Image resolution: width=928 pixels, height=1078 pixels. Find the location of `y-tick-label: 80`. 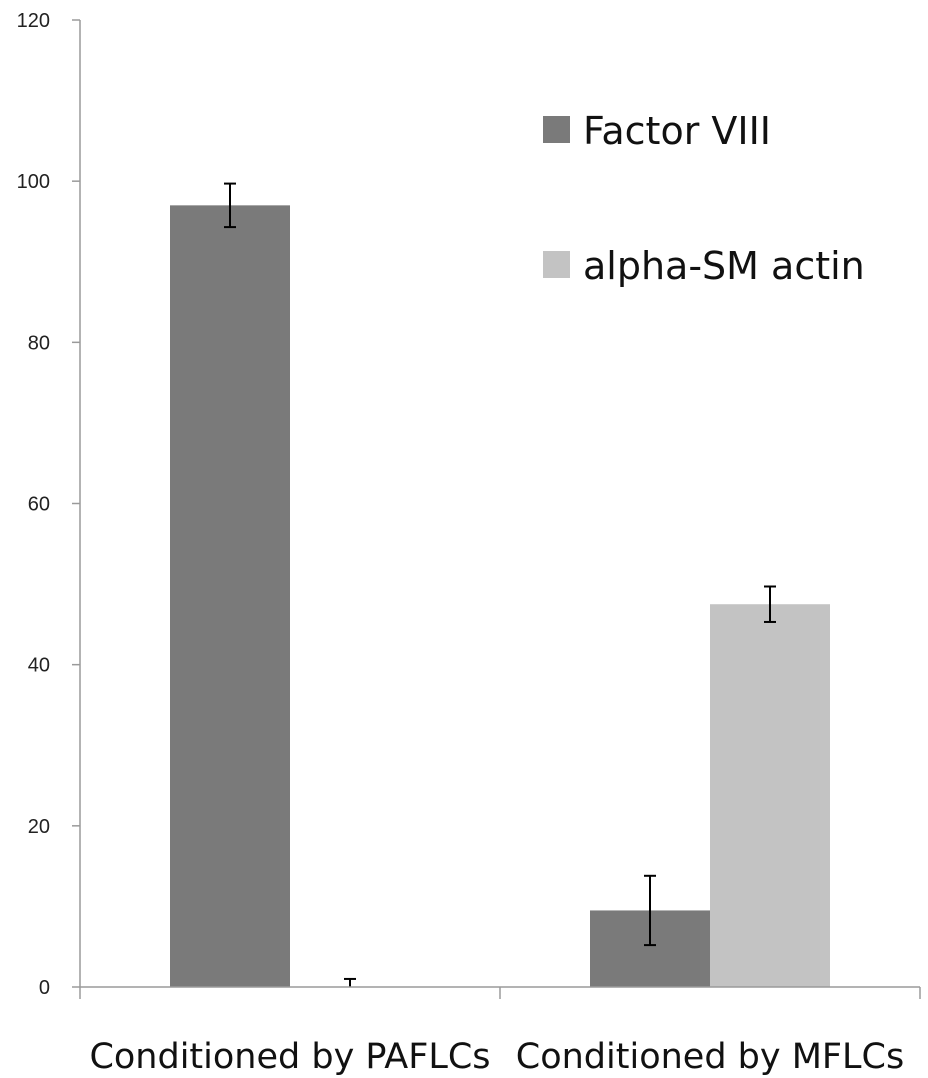

y-tick-label: 80 is located at coordinates (39, 343).